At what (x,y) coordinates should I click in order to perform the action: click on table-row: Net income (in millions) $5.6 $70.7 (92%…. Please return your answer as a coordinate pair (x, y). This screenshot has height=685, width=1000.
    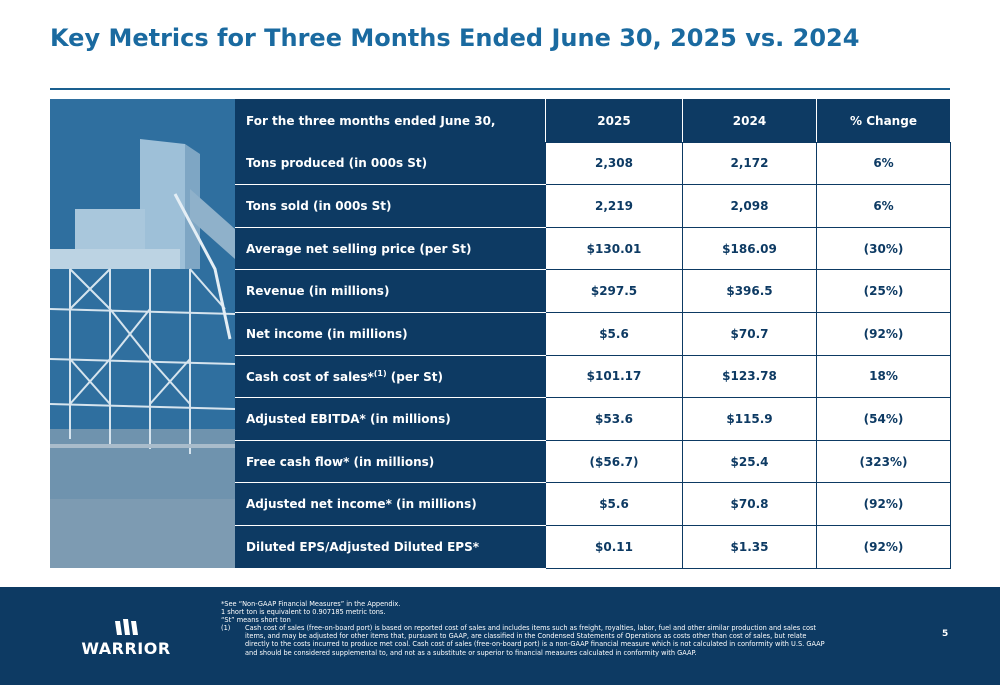
    Looking at the image, I should click on (593, 333).